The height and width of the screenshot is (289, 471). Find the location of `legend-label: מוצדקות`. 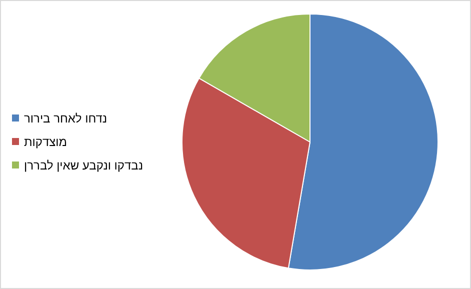

legend-label: מוצדקות is located at coordinates (46, 142).